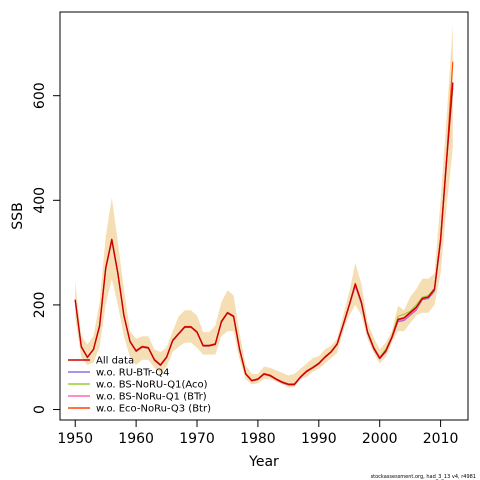 This screenshot has height=480, width=480. I want to click on y-axis: 0 200 400 600, so click(46, 248).